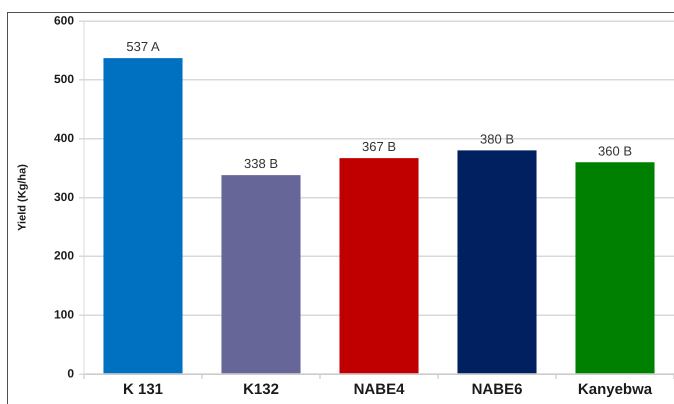 Image resolution: width=674 pixels, height=404 pixels. What do you see at coordinates (64, 137) in the screenshot?
I see `y-tick-label: 400` at bounding box center [64, 137].